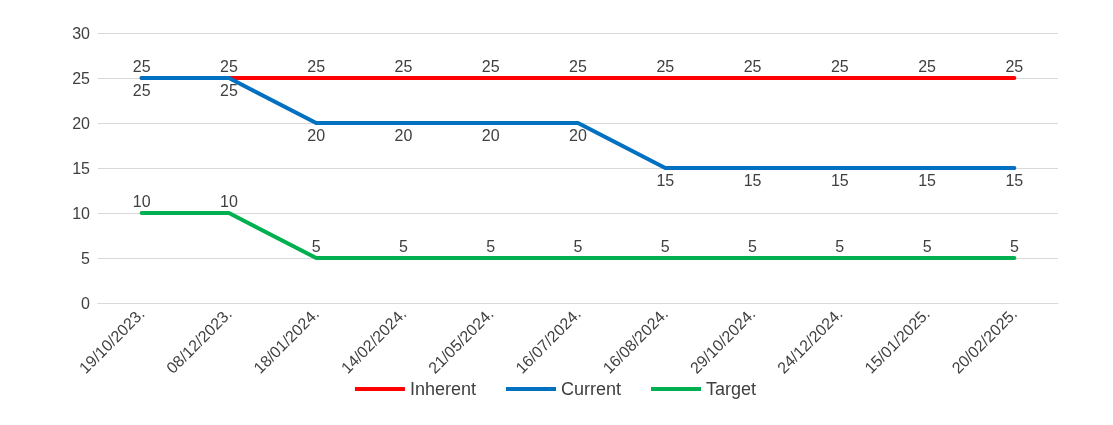 This screenshot has width=1113, height=425. What do you see at coordinates (86, 303) in the screenshot?
I see `y-tick-label: 0` at bounding box center [86, 303].